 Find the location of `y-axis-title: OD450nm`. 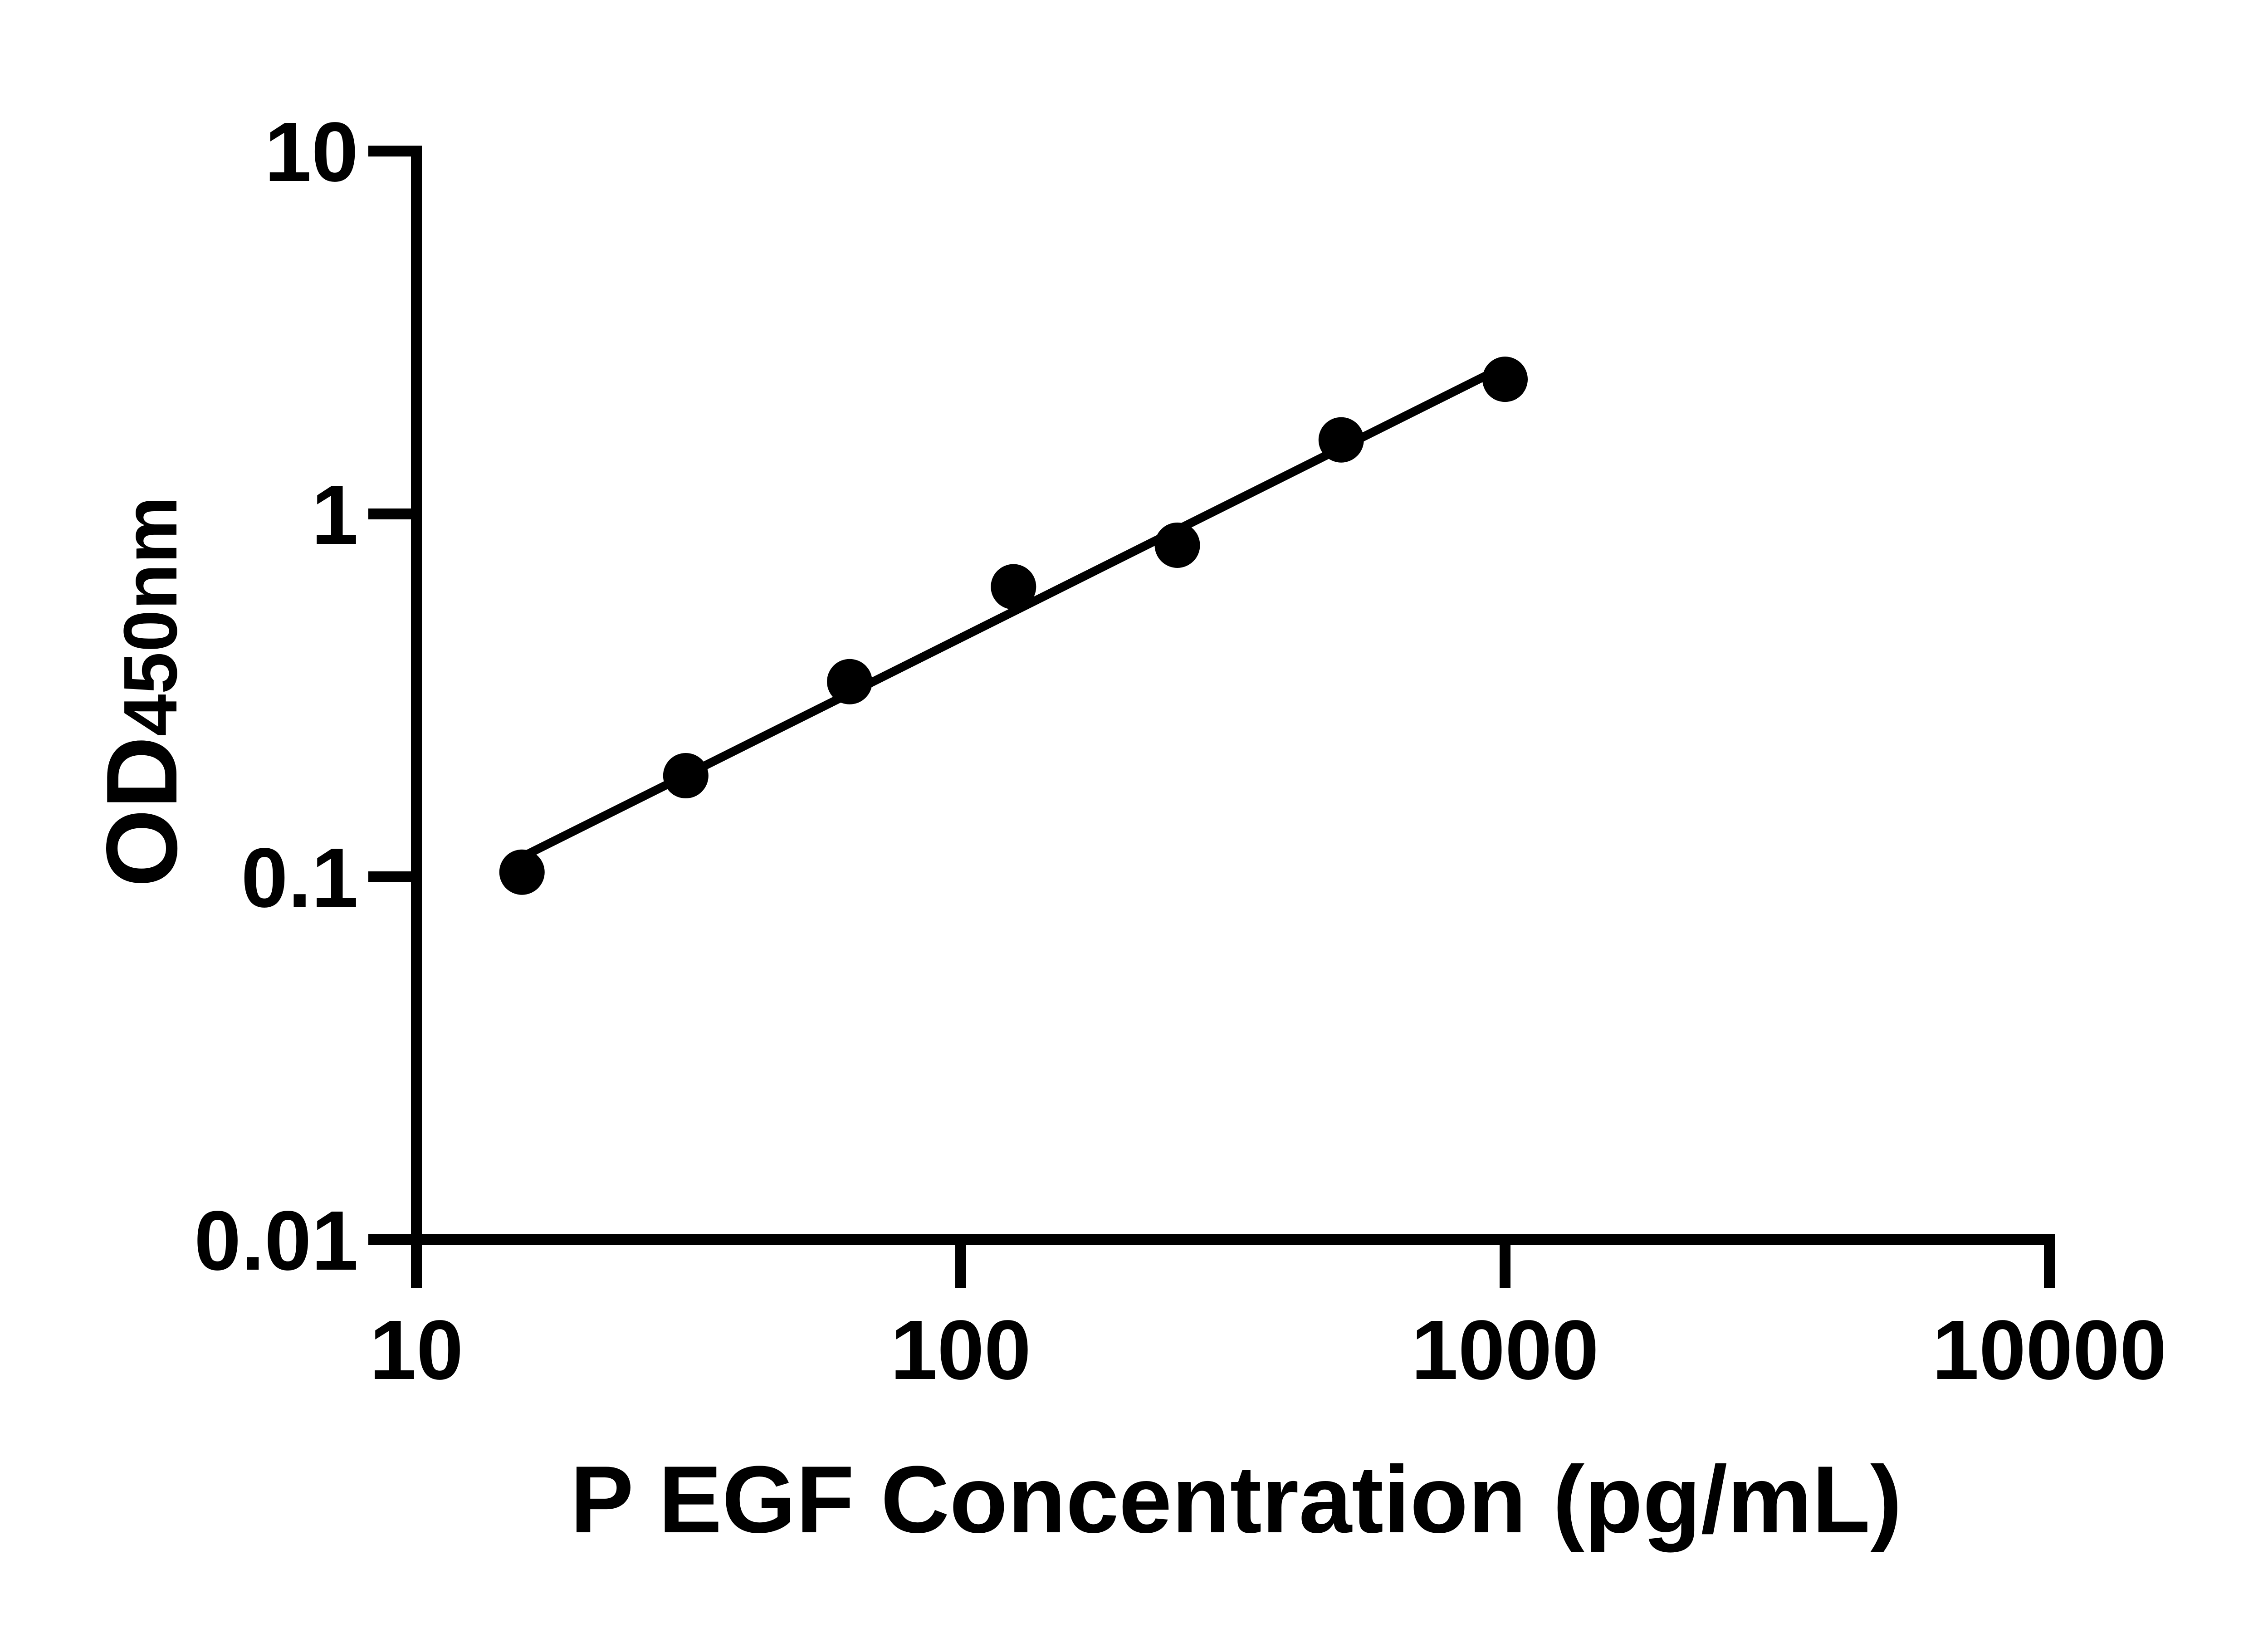

y-axis-title: OD450nm is located at coordinates (142, 691).